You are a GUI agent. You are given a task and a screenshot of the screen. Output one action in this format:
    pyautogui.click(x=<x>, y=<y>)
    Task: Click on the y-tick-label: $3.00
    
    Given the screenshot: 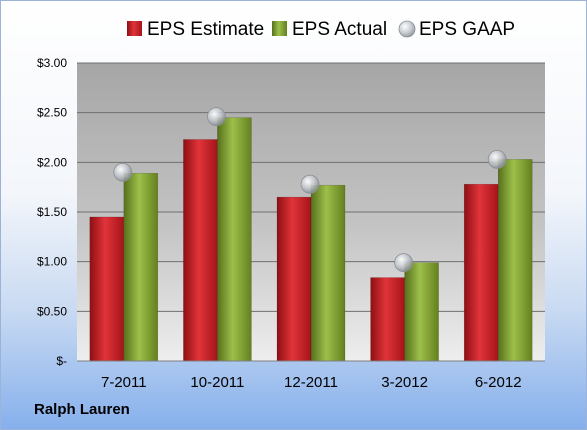 What is the action you would take?
    pyautogui.click(x=52, y=63)
    